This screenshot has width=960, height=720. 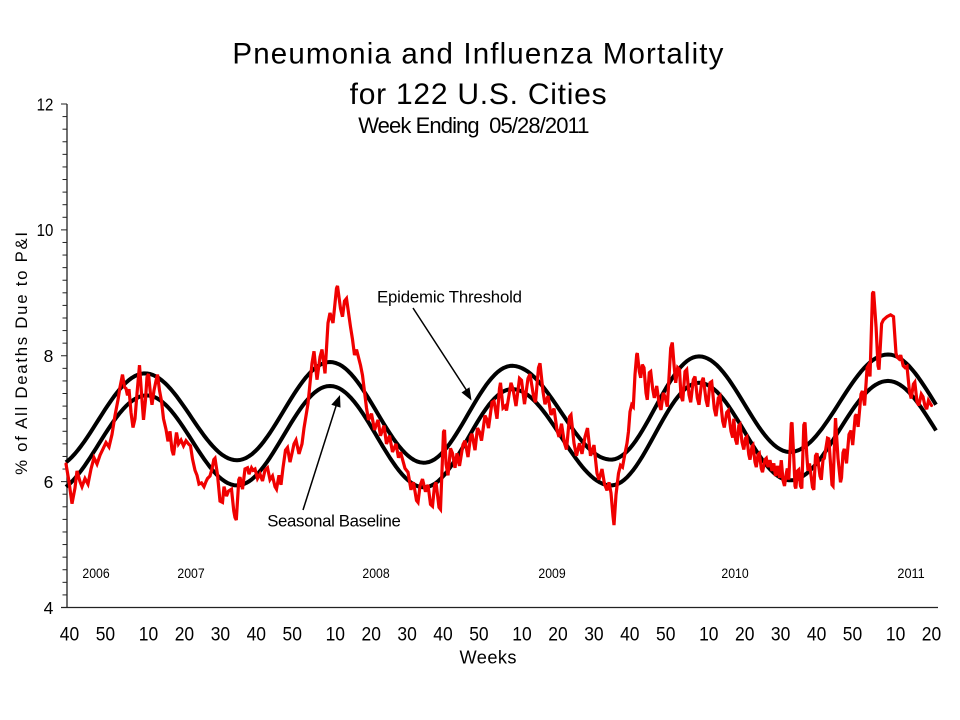 What do you see at coordinates (49, 482) in the screenshot?
I see `svg-text: 6` at bounding box center [49, 482].